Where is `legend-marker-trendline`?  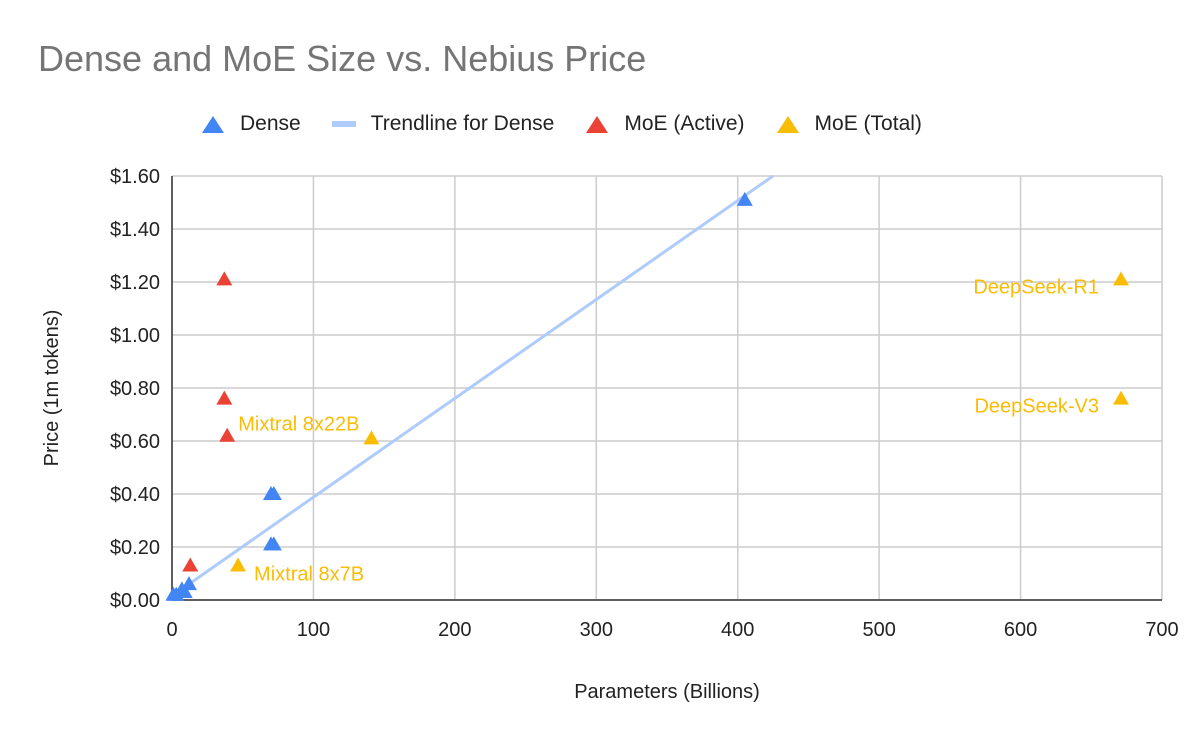 legend-marker-trendline is located at coordinates (343, 124).